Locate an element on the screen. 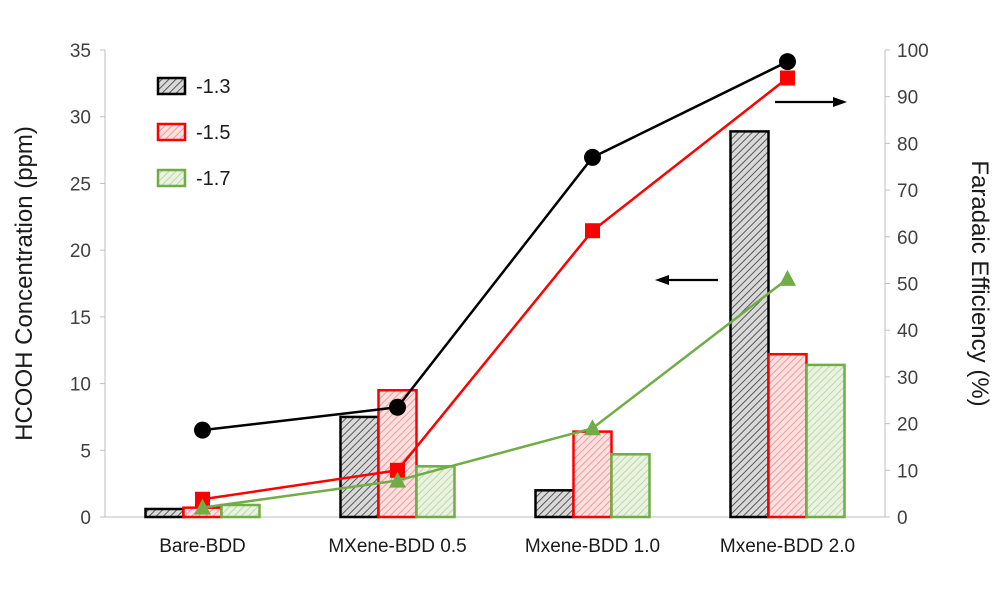 The height and width of the screenshot is (600, 999). point--1.3-0 is located at coordinates (202, 430).